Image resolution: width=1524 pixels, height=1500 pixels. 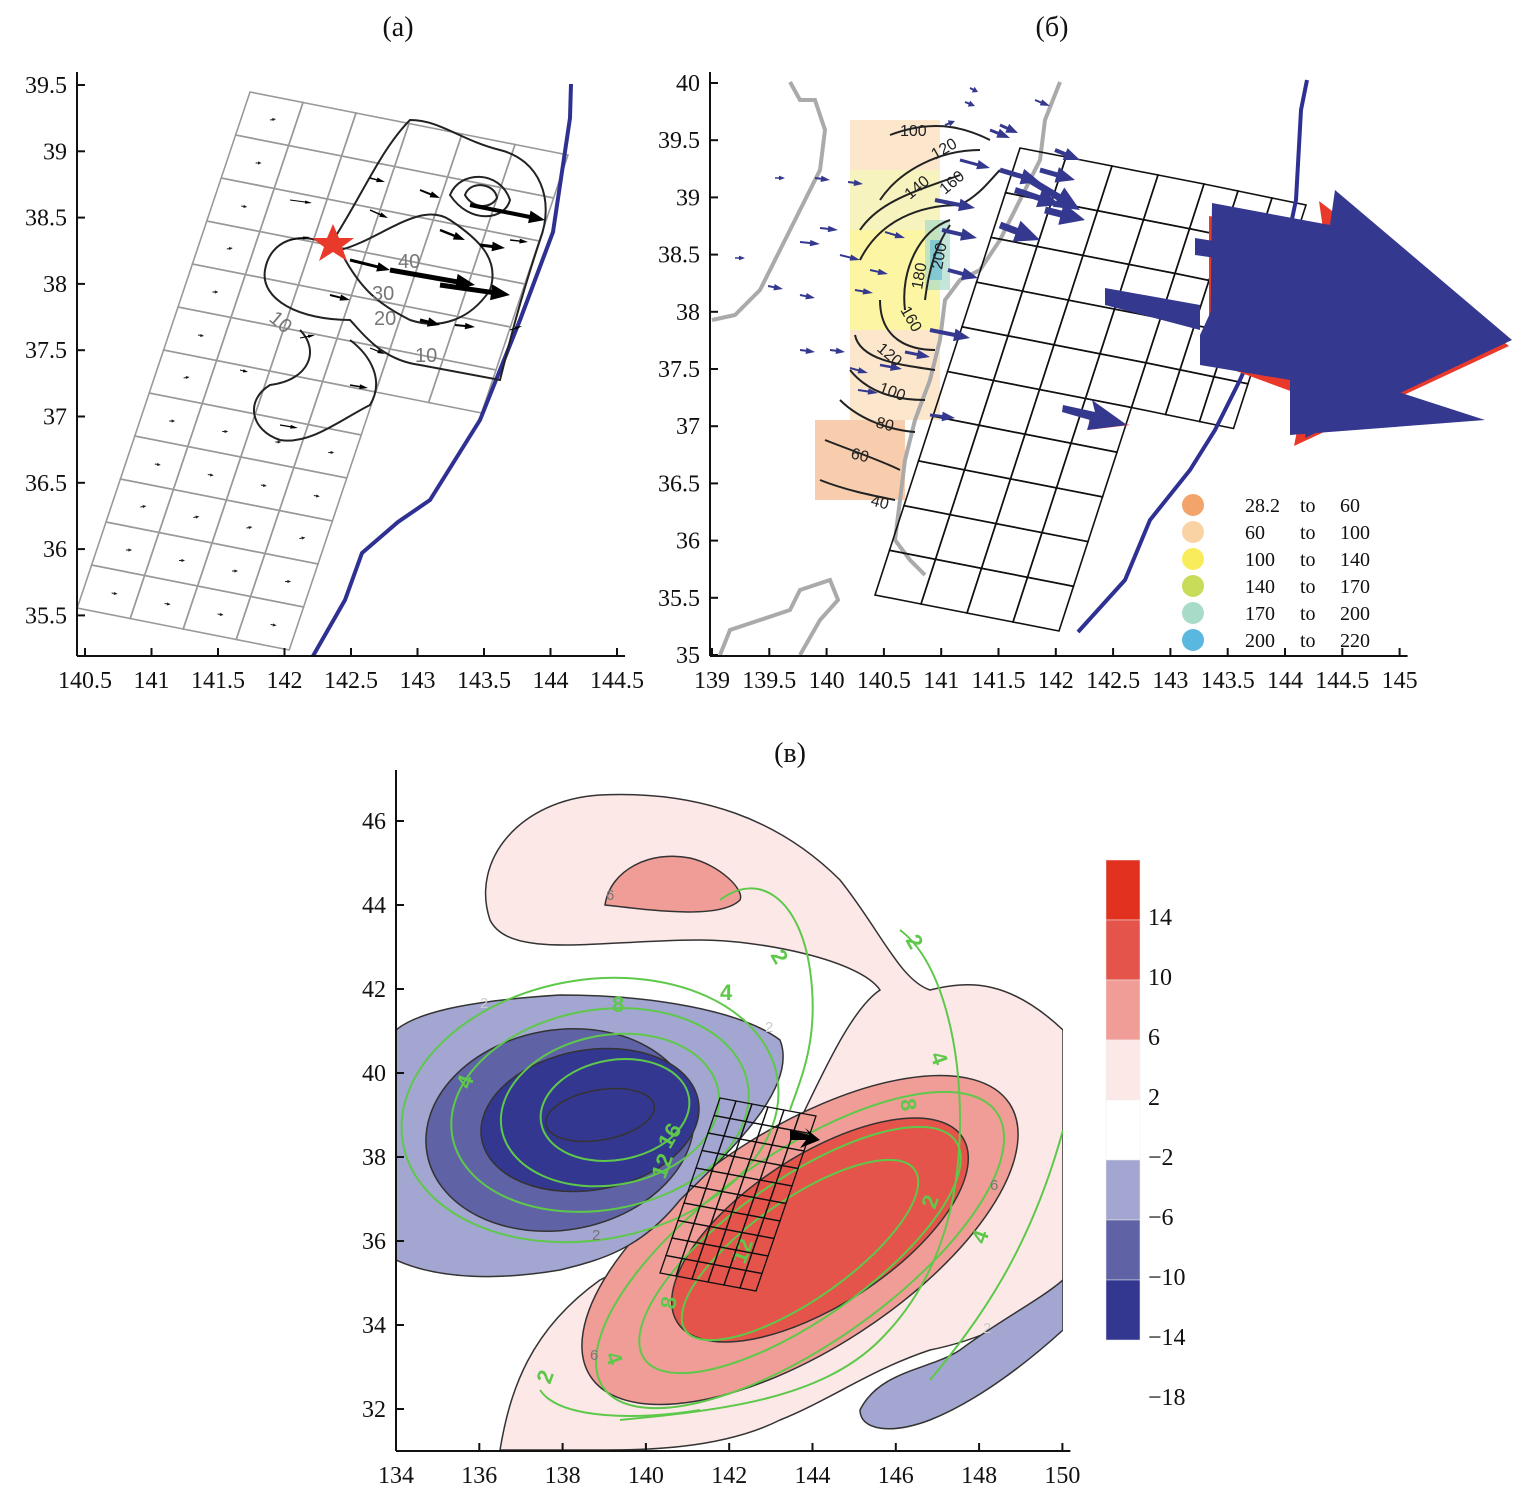 I want to click on colorbar-tick-label: 10, so click(x=1160, y=978).